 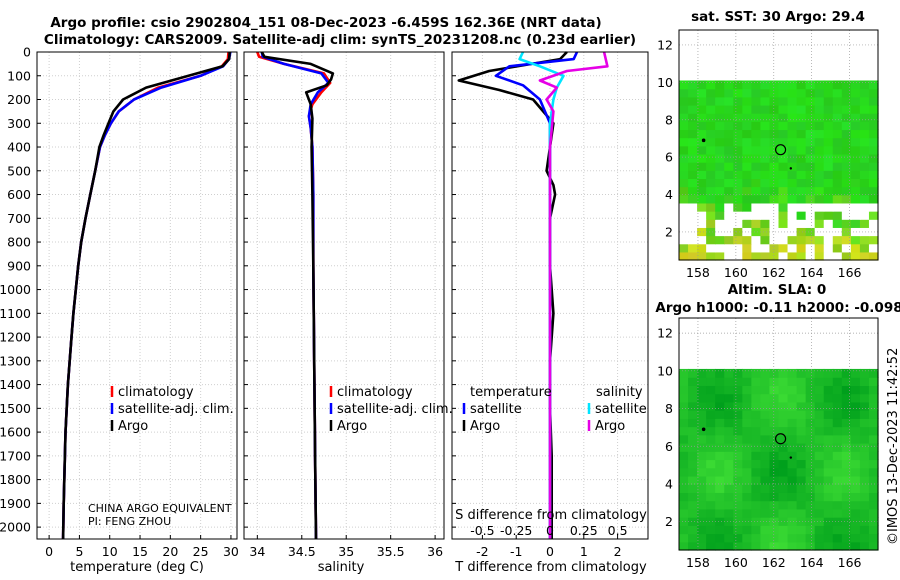 What do you see at coordinates (15, 503) in the screenshot?
I see `y-tick-label: 1900` at bounding box center [15, 503].